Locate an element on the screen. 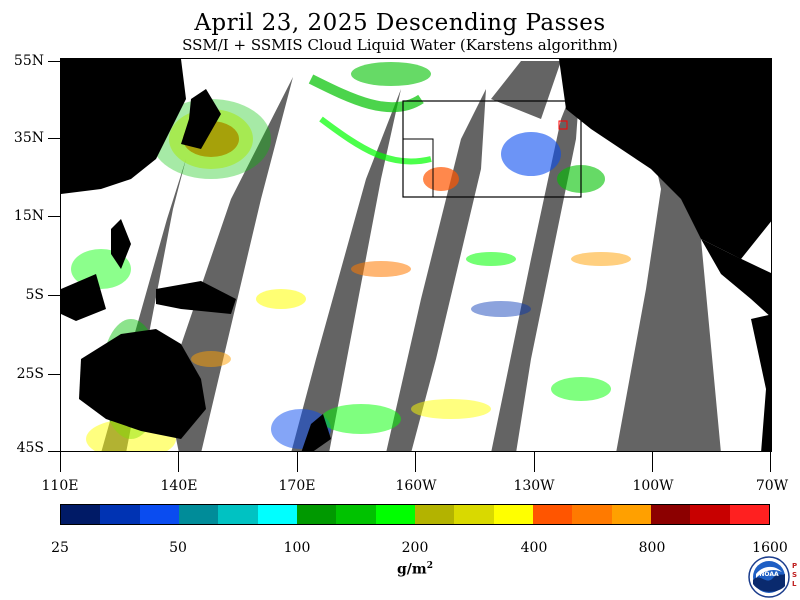 Image resolution: width=800 pixels, height=600 pixels. colorbar-unit: g/m2 is located at coordinates (400, 569).